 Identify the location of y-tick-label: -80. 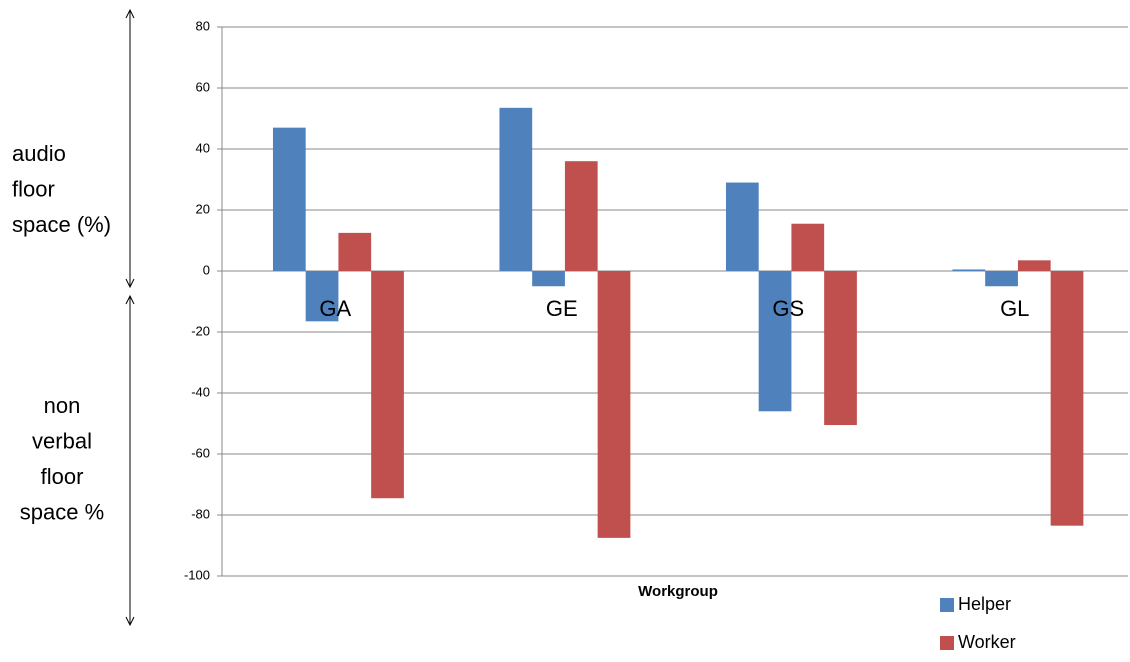
(200, 513).